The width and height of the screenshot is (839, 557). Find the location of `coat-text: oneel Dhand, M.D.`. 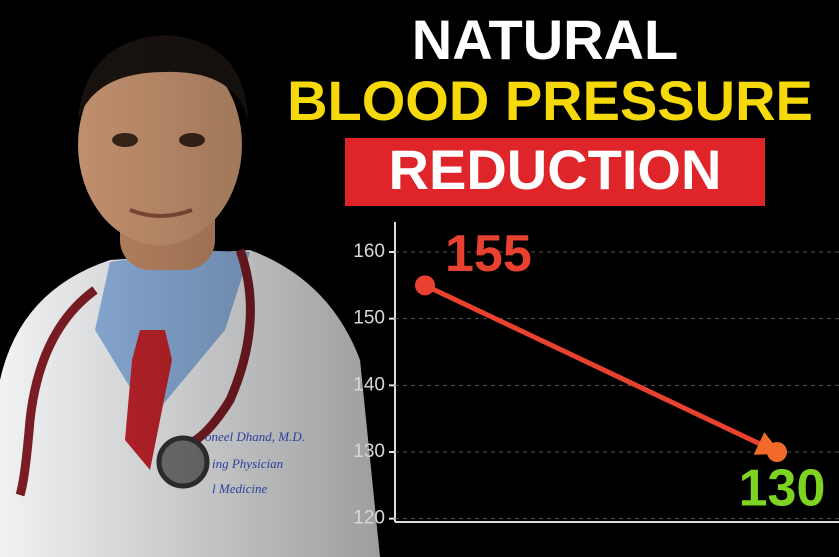

coat-text: oneel Dhand, M.D. is located at coordinates (255, 436).